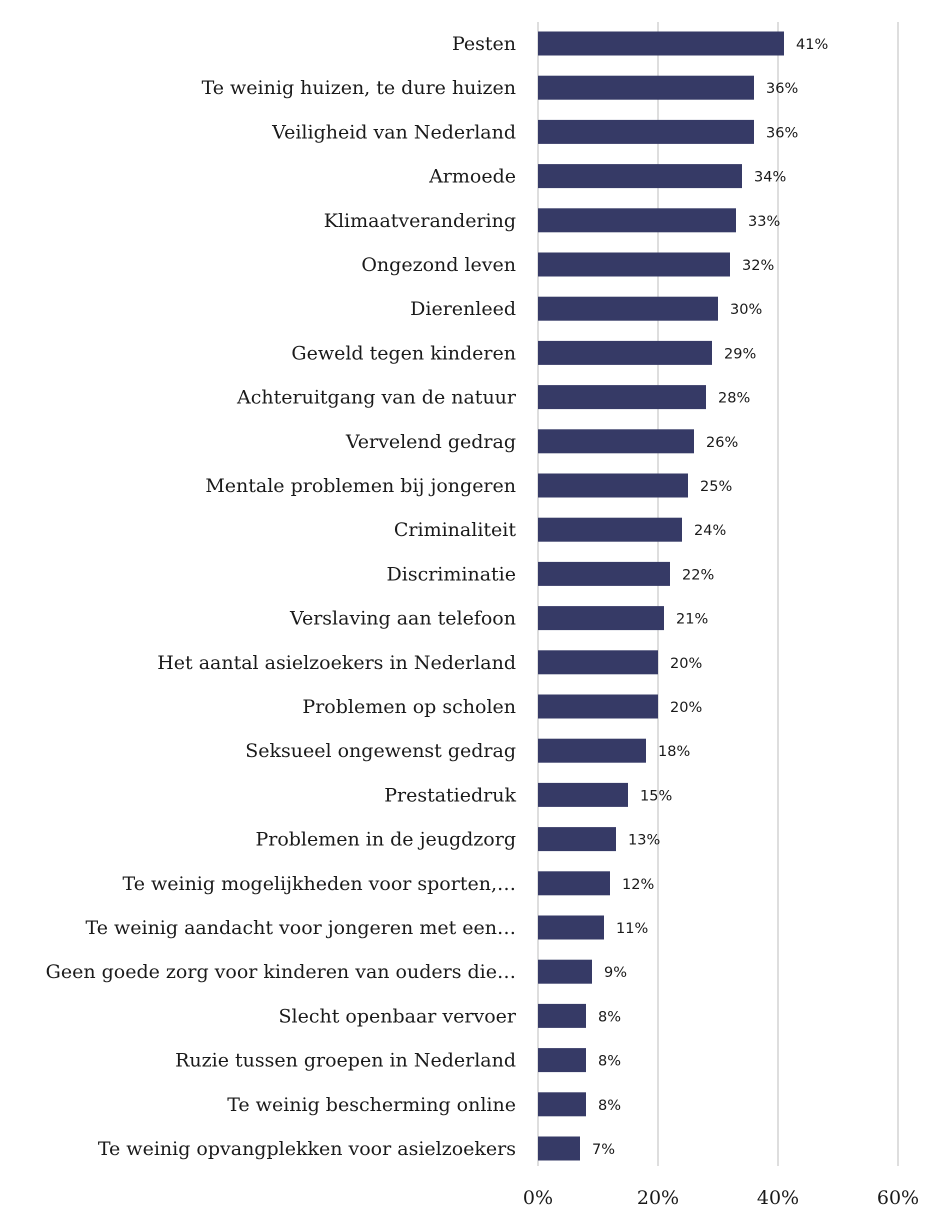 Image resolution: width=940 pixels, height=1220 pixels. What do you see at coordinates (403, 353) in the screenshot?
I see `category-label: Geweld tegen kinderen` at bounding box center [403, 353].